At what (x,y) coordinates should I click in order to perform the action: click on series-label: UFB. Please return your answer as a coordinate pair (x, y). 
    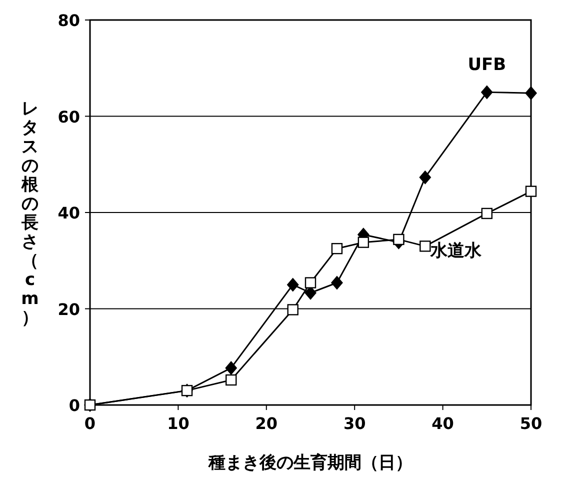
    Looking at the image, I should click on (487, 65).